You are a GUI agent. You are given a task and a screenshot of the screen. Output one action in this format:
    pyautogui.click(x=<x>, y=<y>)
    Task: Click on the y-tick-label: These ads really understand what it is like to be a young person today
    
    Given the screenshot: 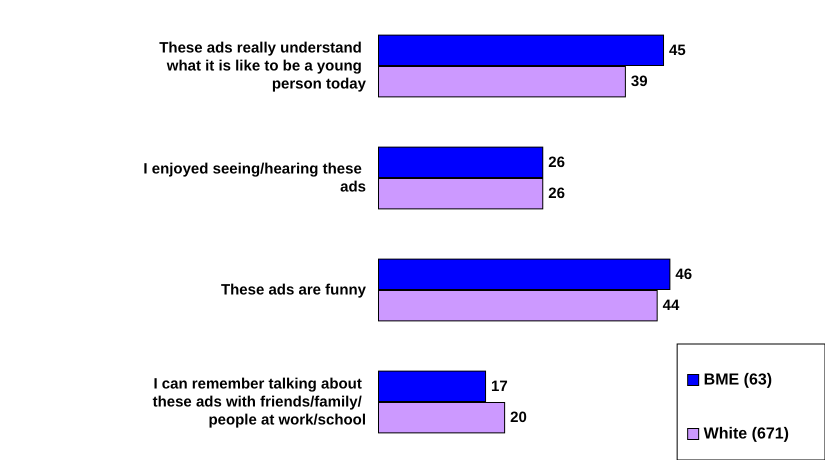 What is the action you would take?
    pyautogui.click(x=263, y=66)
    